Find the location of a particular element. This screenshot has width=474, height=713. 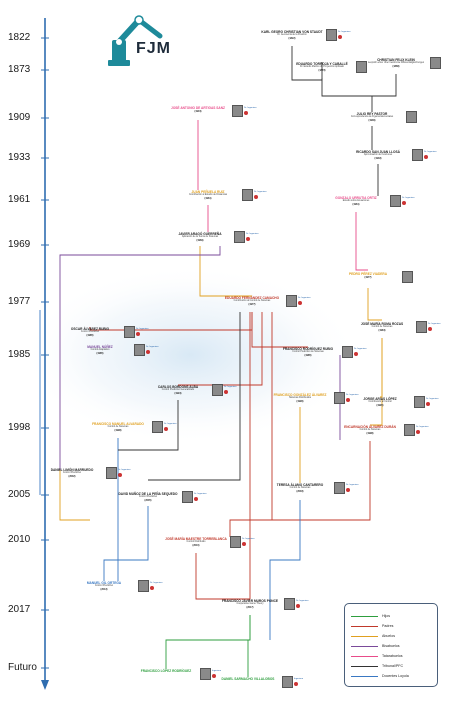

person-node: FRANCISCO LÓPEZ RODRÍGUEZ is located at coordinates (166, 671).